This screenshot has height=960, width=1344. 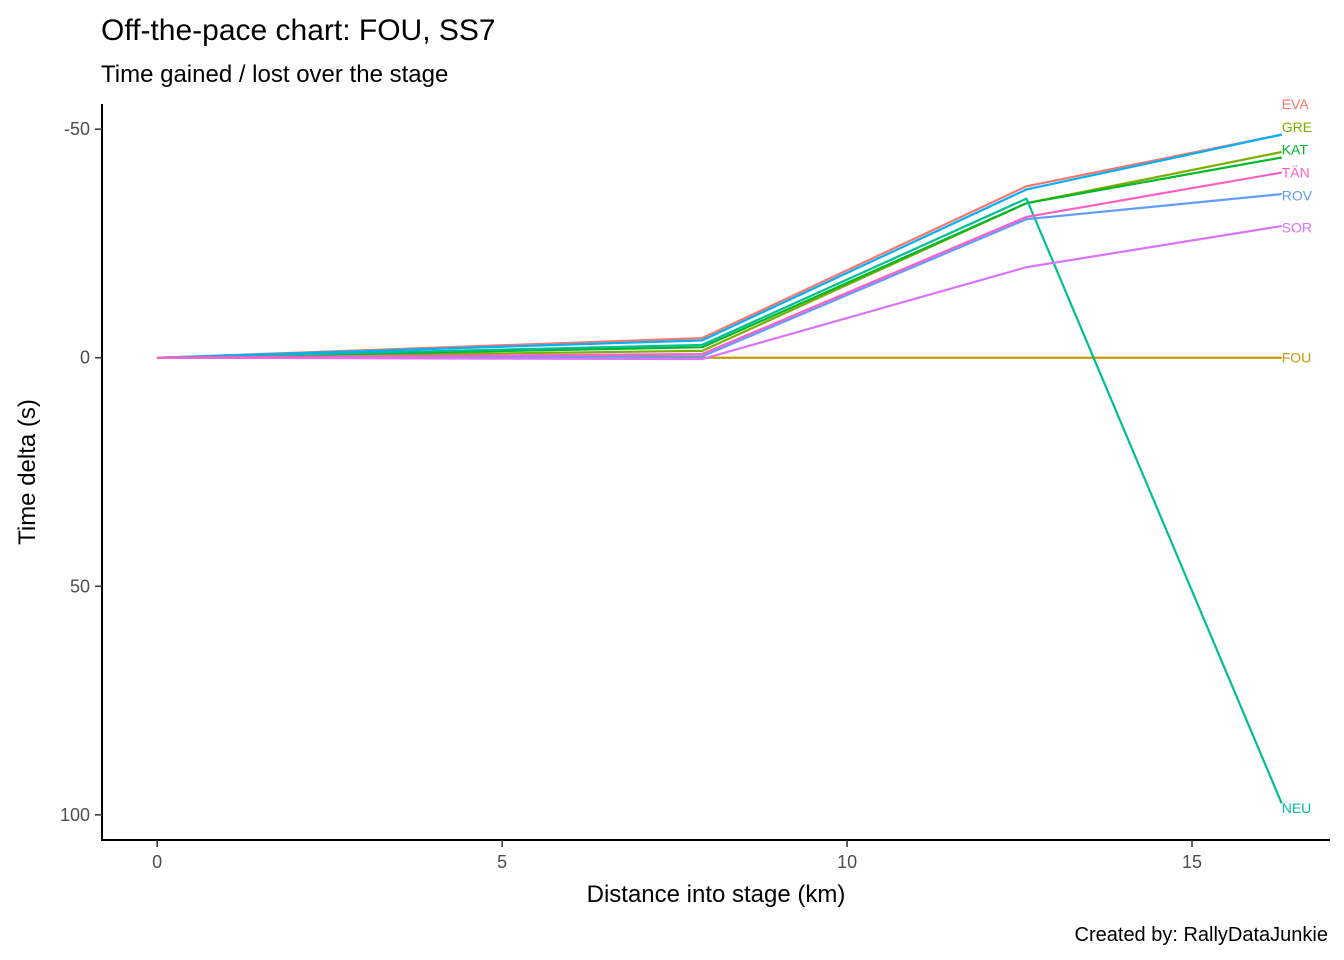 I want to click on x-tick-label: 5, so click(x=502, y=862).